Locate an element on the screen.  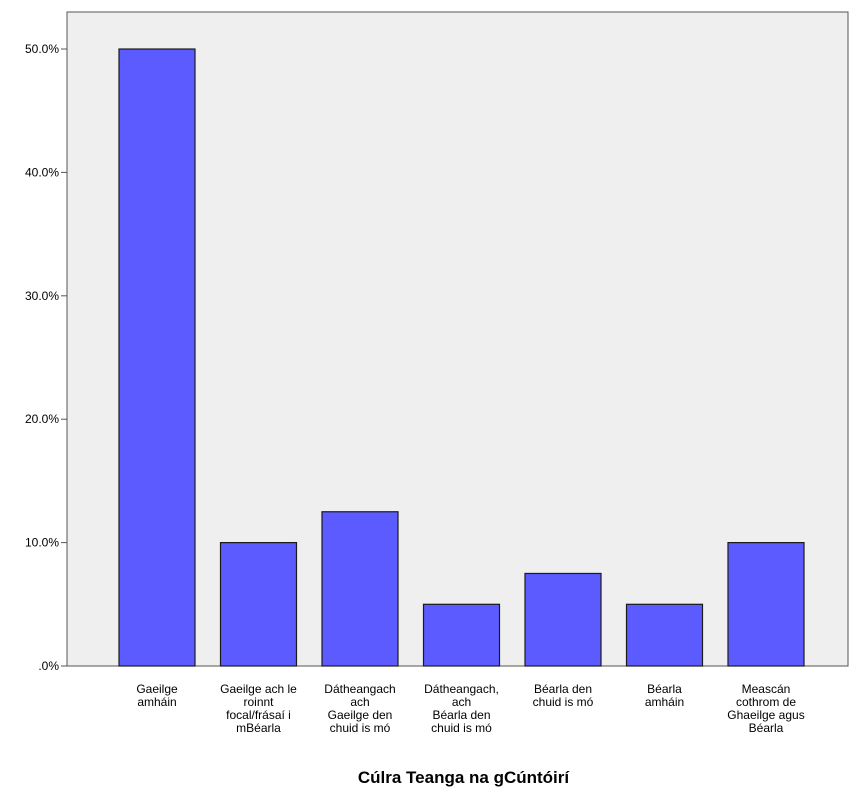
x-tick-label-line: Gaeilge den is located at coordinates (360, 715).